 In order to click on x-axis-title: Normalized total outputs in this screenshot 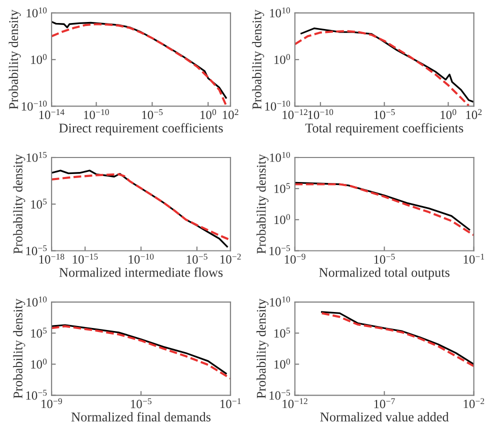, I will do `click(384, 274)`.